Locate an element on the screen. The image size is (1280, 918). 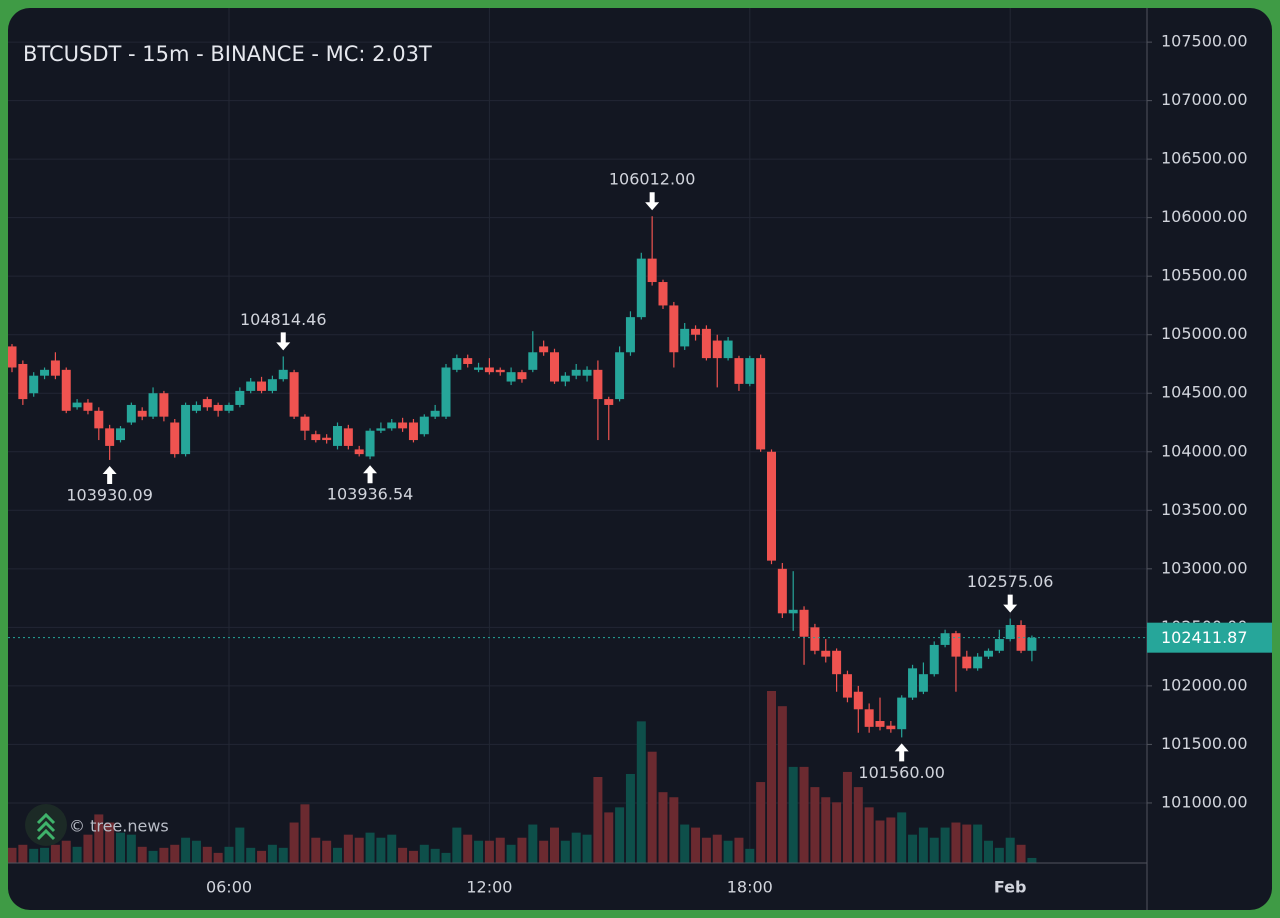
annotation: 102575.06 is located at coordinates (1010, 592).